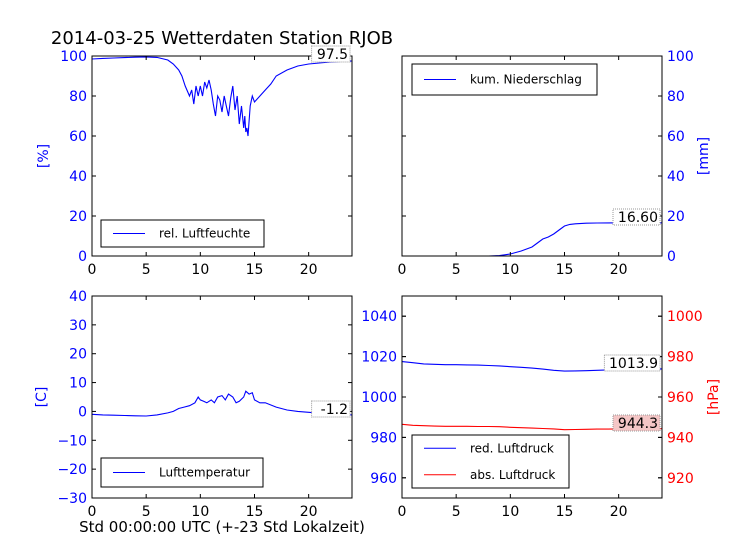 This screenshot has height=556, width=736. What do you see at coordinates (490, 461) in the screenshot?
I see `legend-box` at bounding box center [490, 461].